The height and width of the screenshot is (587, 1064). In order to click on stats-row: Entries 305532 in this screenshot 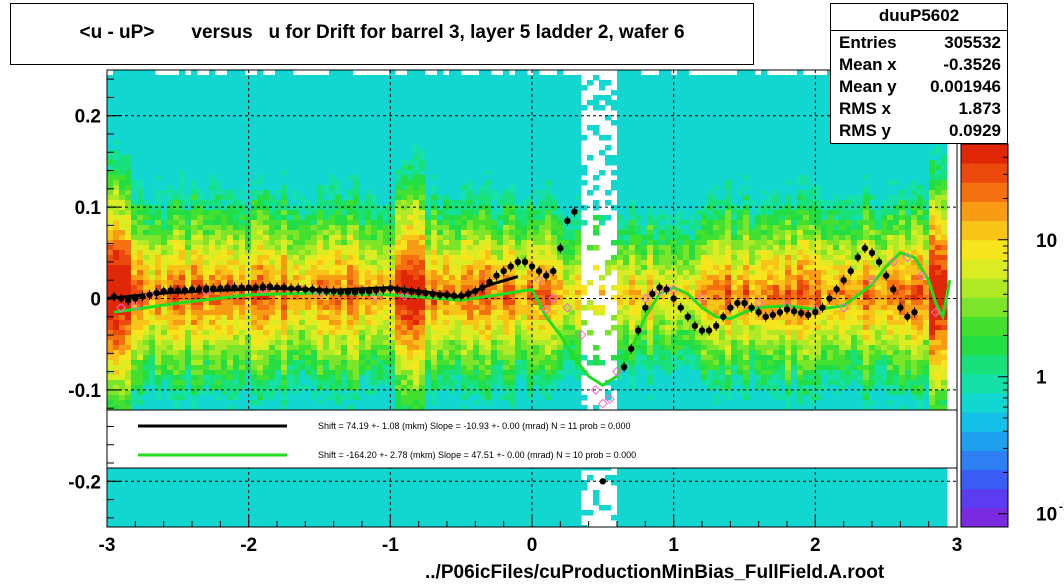, I will do `click(920, 44)`.